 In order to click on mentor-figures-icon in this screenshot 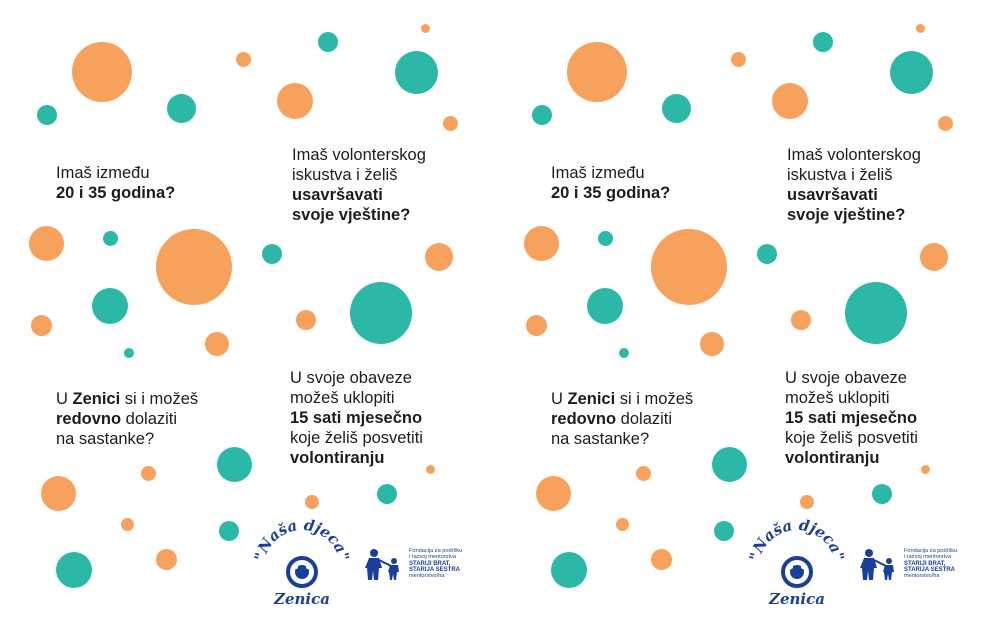, I will do `click(382, 564)`.